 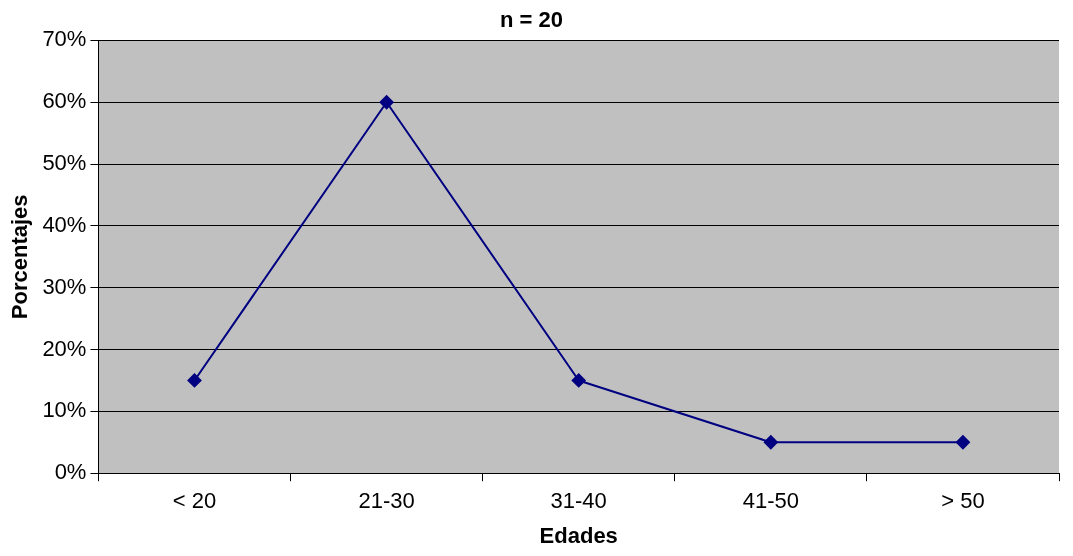 I want to click on y-axis-title: Porcentajes, so click(x=20, y=257).